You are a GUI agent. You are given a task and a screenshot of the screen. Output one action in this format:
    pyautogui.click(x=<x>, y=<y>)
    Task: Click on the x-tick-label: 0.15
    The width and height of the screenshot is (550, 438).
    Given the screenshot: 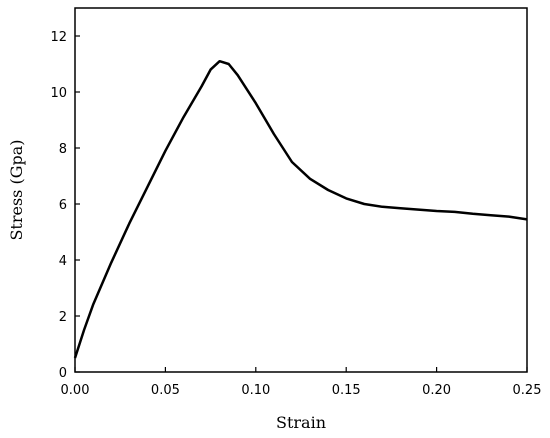 What is the action you would take?
    pyautogui.click(x=346, y=390)
    